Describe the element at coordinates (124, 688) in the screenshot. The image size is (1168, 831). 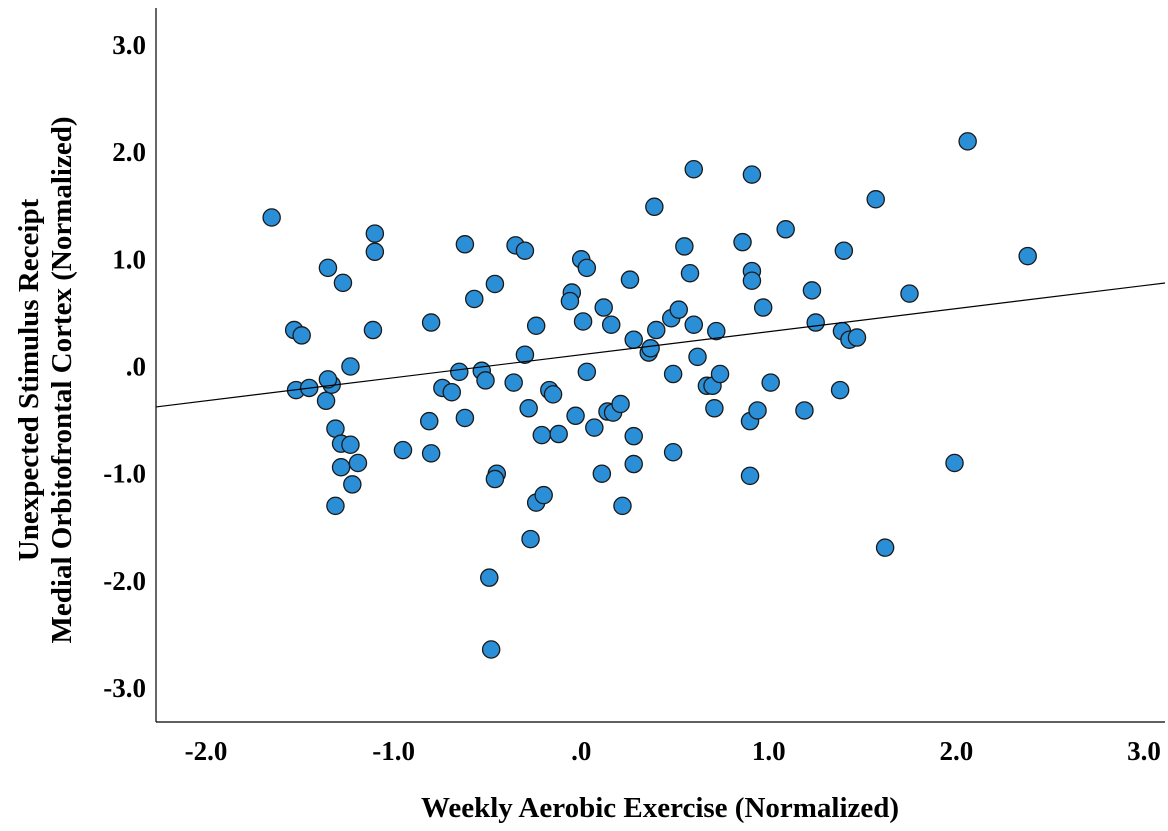
I see `y-tick-label: -3.0` at that location.